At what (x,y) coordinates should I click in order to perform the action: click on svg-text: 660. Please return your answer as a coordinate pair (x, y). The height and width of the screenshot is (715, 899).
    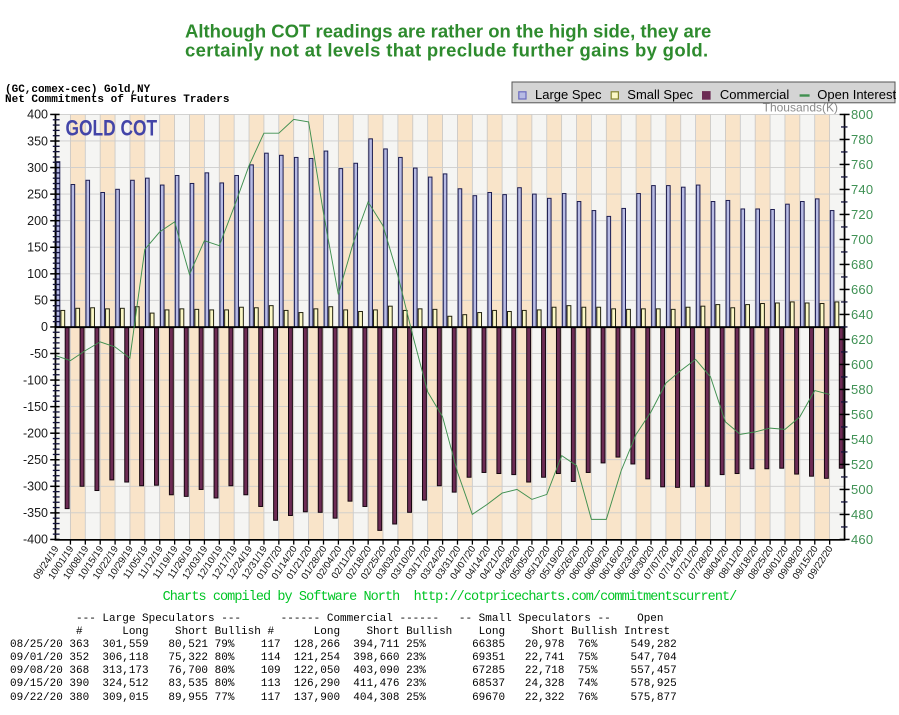
    Looking at the image, I should click on (862, 289).